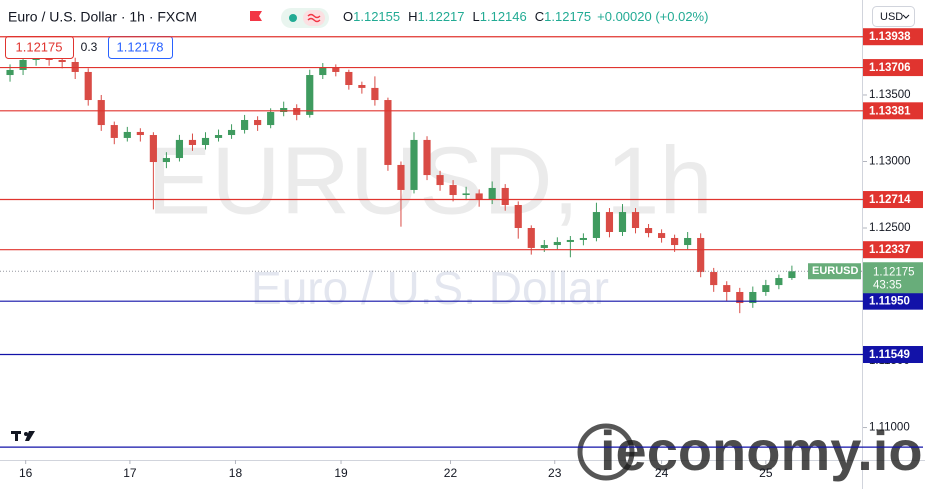  I want to click on last-symbol: EURUSD, so click(835, 271).